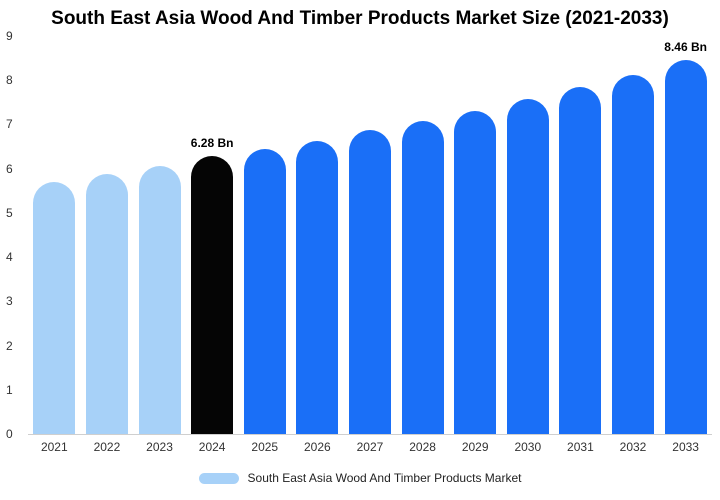 This screenshot has height=500, width=720. I want to click on bar-slot-2029, so click(475, 235).